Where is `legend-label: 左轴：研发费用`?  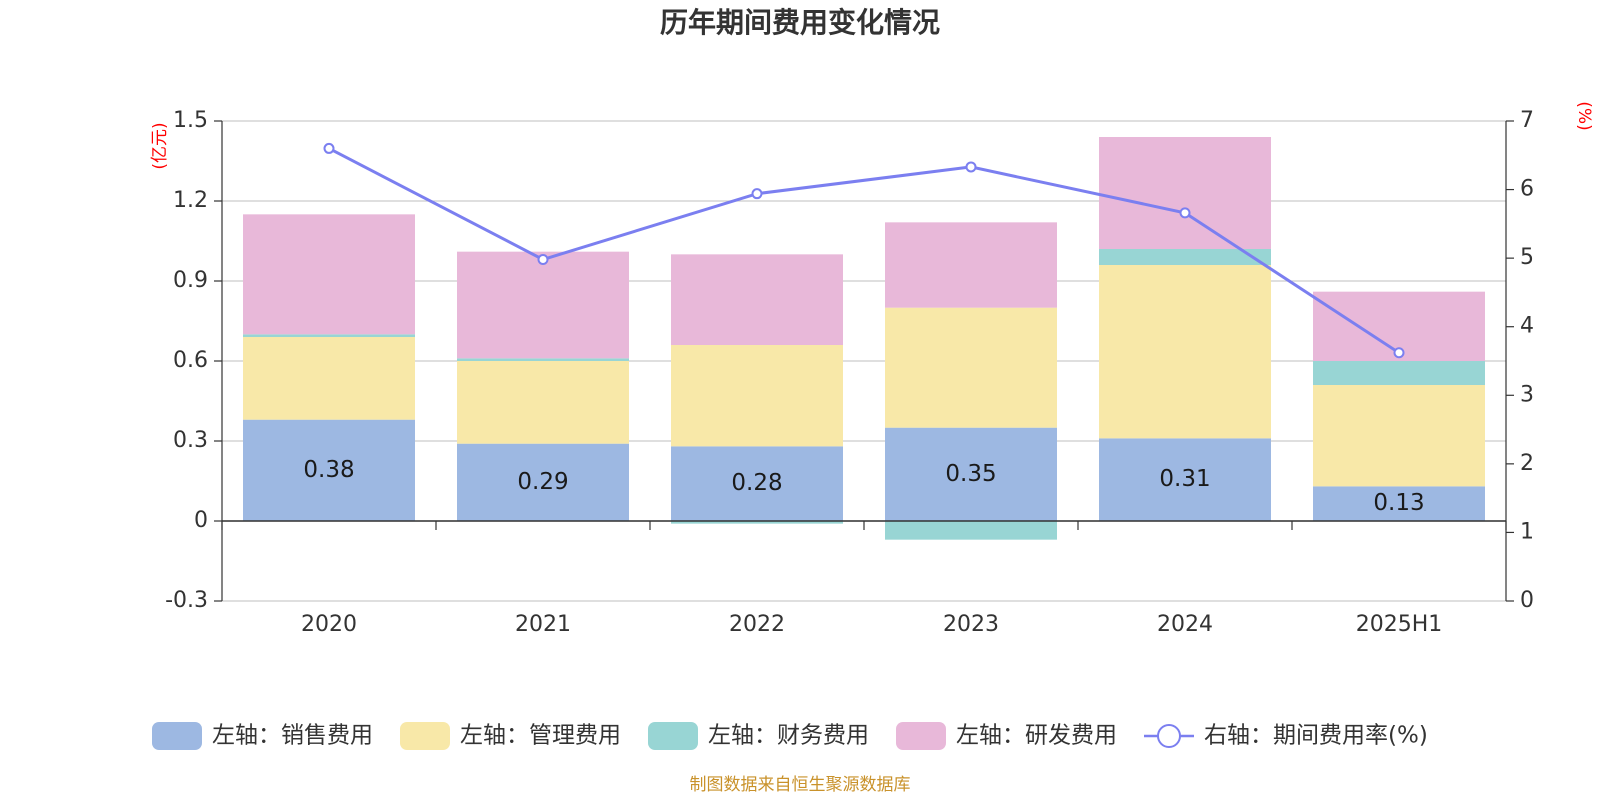 legend-label: 左轴：研发费用 is located at coordinates (1036, 736).